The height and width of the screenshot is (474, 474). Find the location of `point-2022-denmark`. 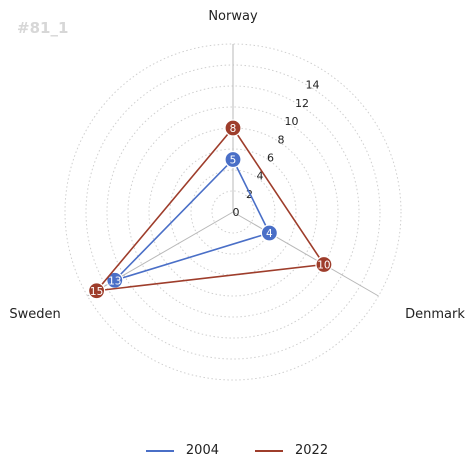

point-2022-denmark is located at coordinates (324, 264).